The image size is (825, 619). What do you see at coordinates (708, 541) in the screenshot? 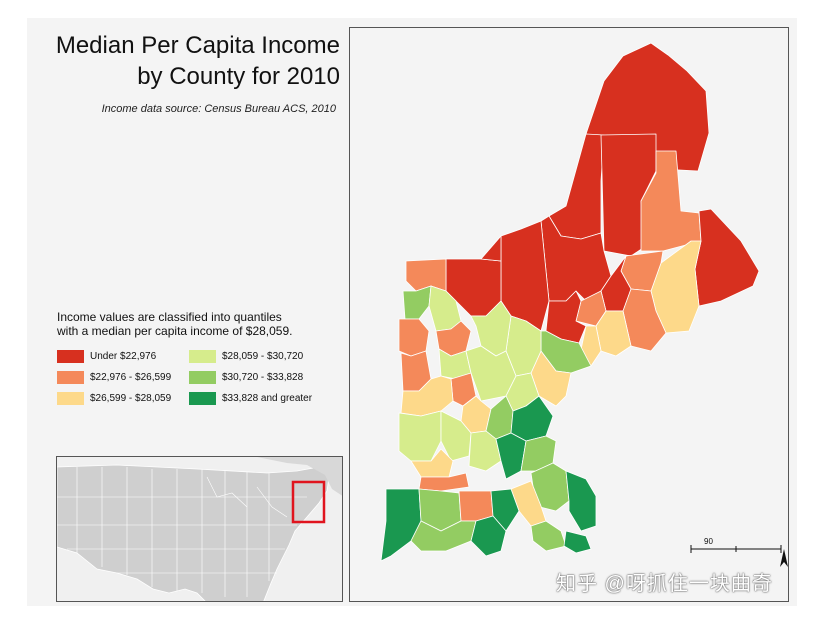
I see `scale-label: 90` at bounding box center [708, 541].